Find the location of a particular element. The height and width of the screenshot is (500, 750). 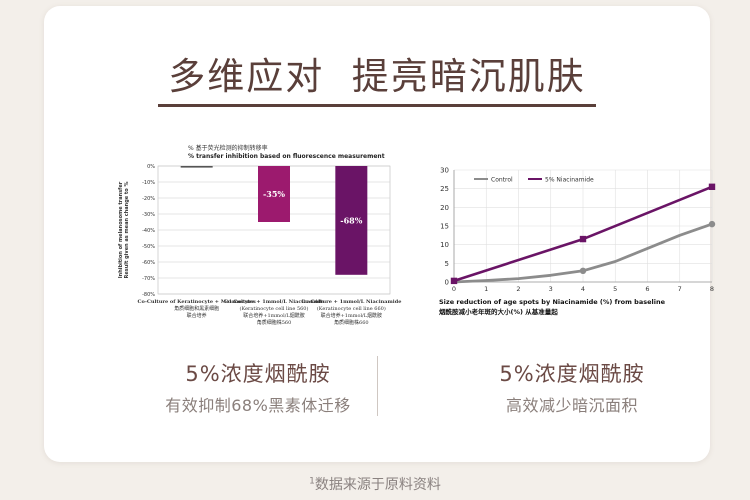

left-caption-title: 5%浓度烟酰胺 is located at coordinates (258, 374).